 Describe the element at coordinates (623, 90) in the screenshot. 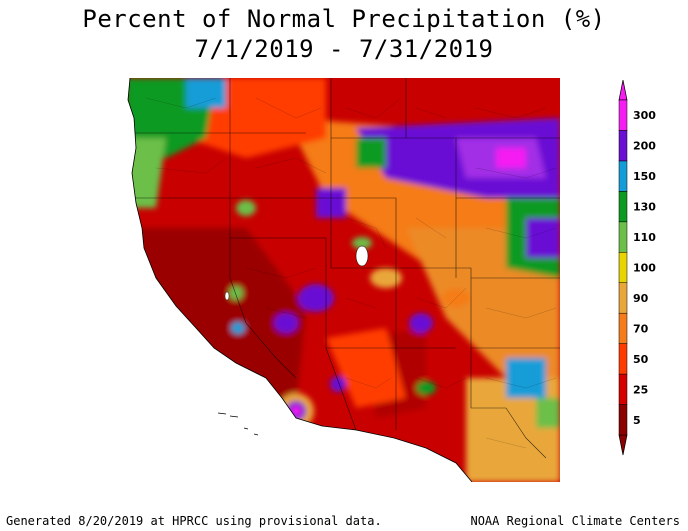

I see `legend-arrow-top` at that location.